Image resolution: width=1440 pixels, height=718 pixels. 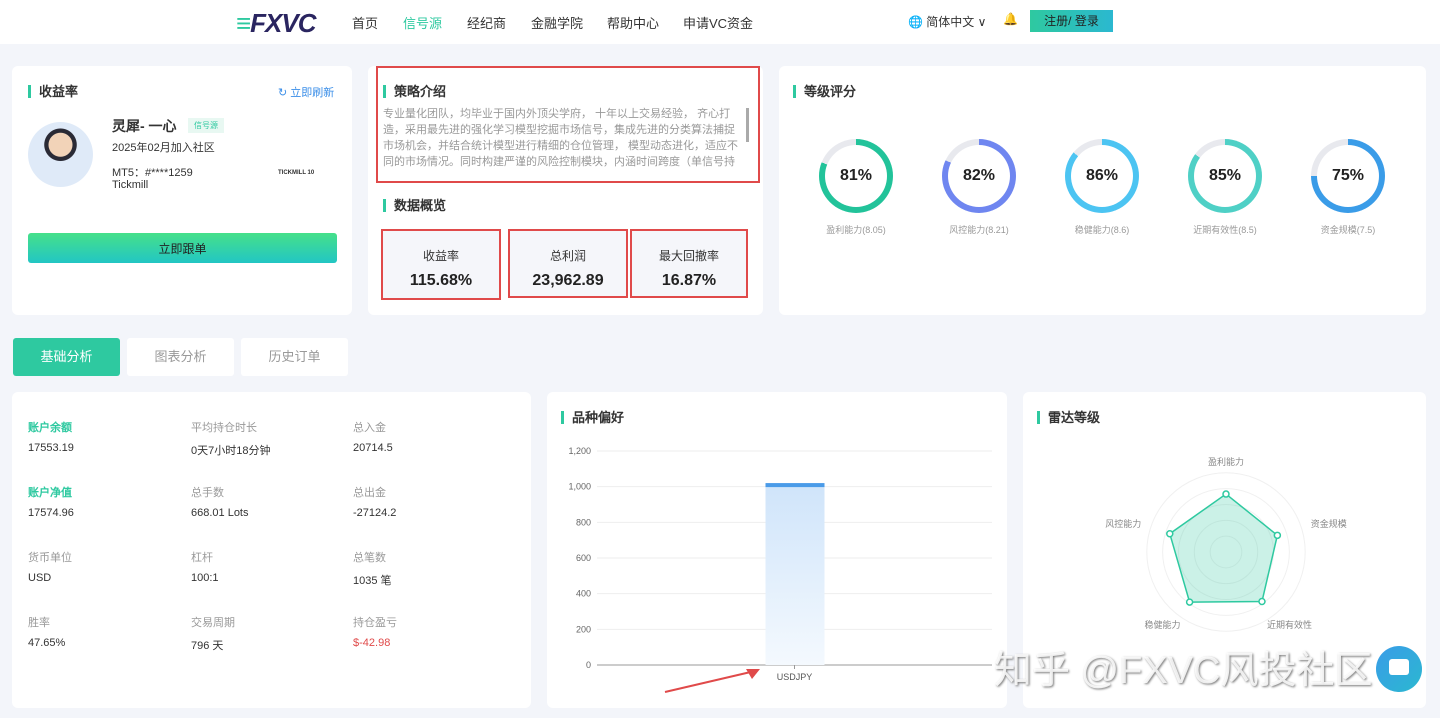 What do you see at coordinates (414, 205) in the screenshot?
I see `overview-title: 数据概览` at bounding box center [414, 205].